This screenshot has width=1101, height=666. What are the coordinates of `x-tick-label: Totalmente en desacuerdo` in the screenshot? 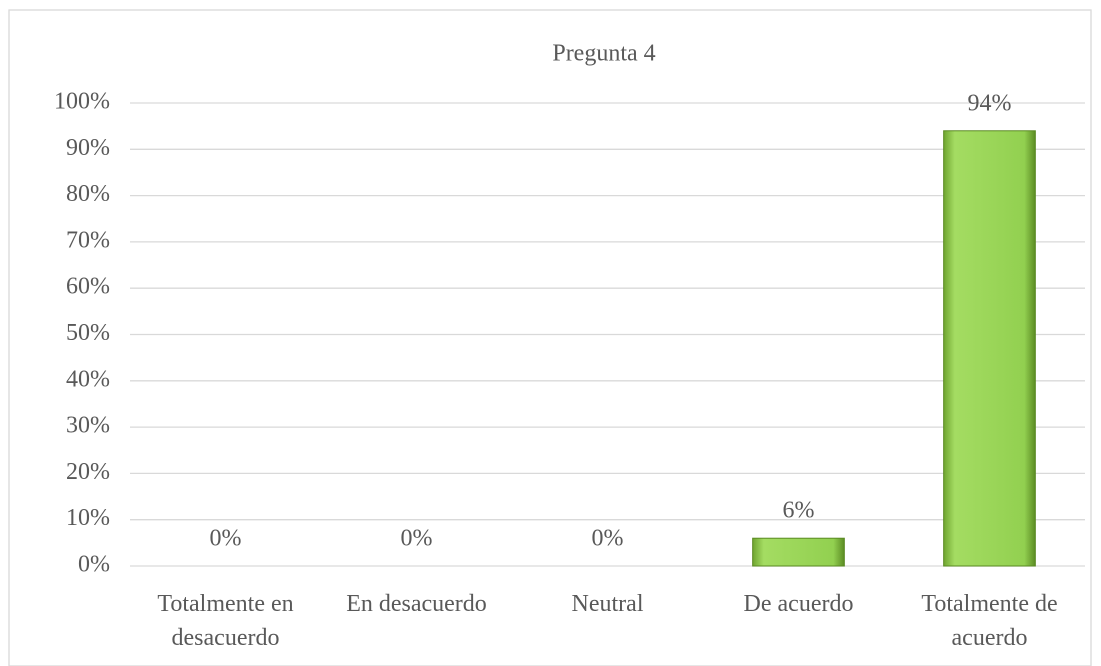 It's located at (225, 621).